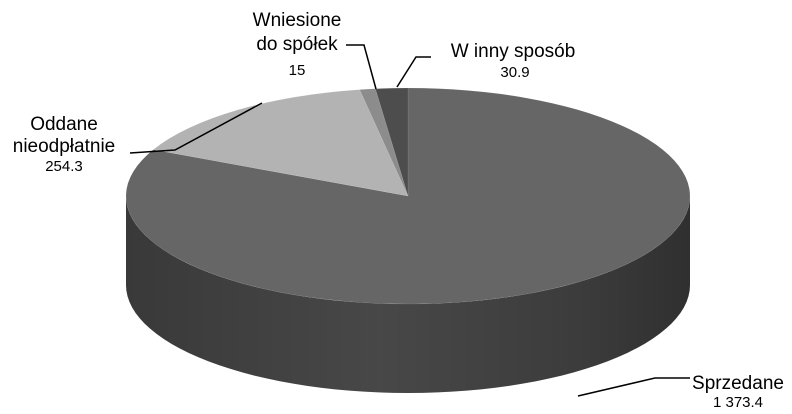  Describe the element at coordinates (64, 166) in the screenshot. I see `slice-value-oddane: 254.3` at that location.